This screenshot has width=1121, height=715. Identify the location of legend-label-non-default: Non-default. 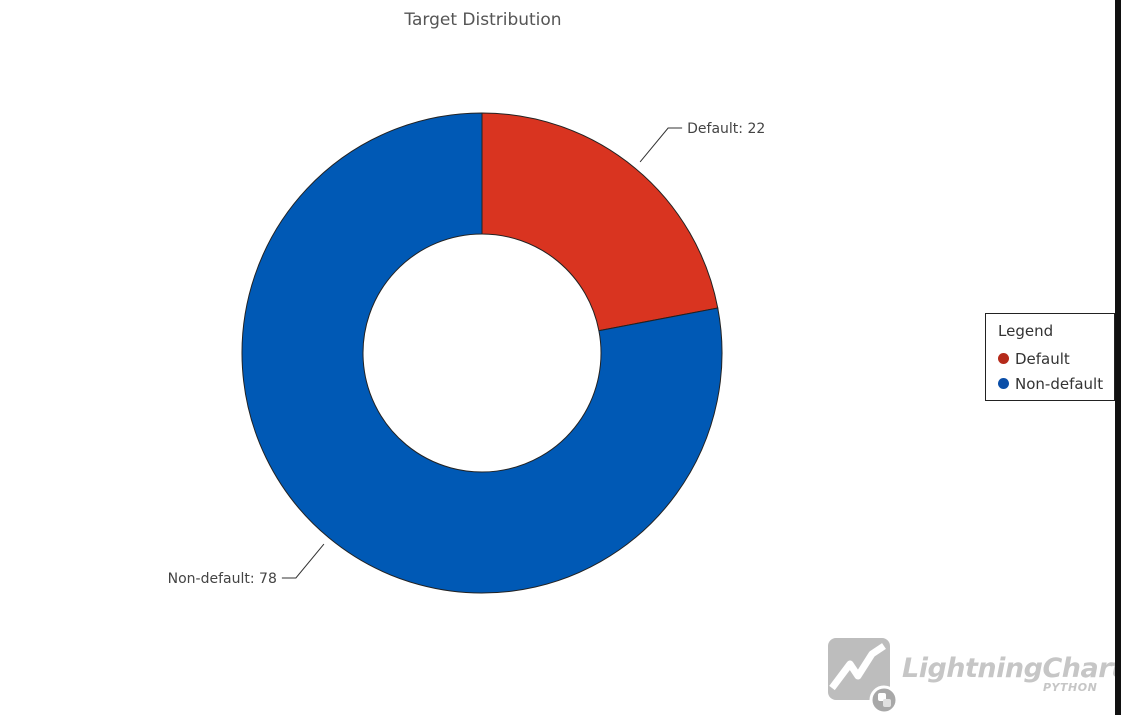
(1059, 383).